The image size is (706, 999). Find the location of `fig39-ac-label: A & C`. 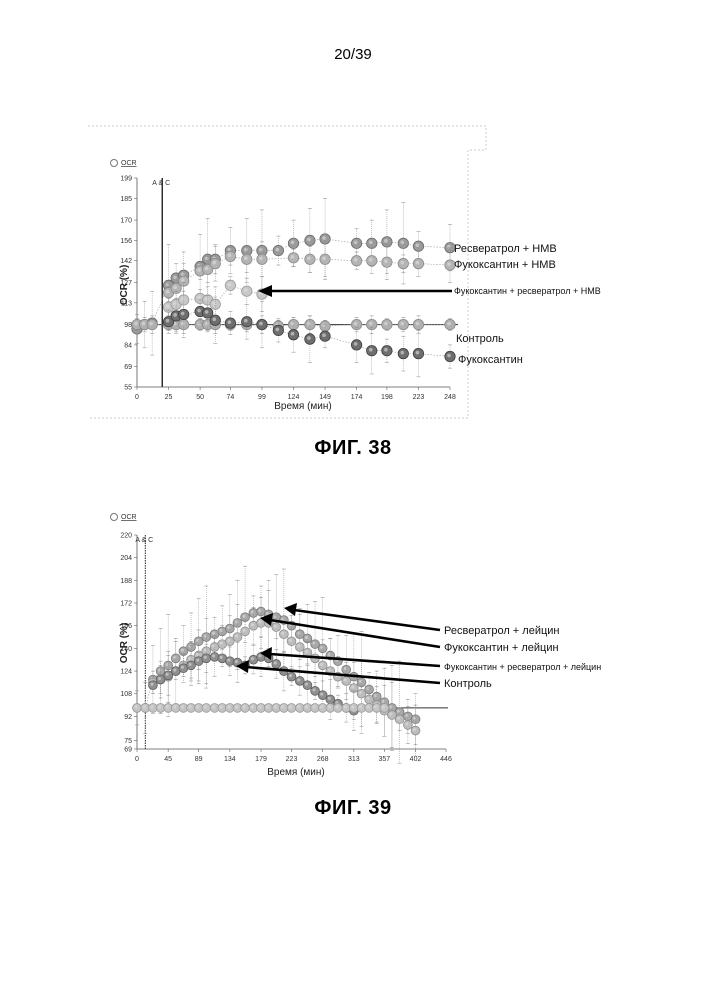

fig39-ac-label: A & C is located at coordinates (144, 540).